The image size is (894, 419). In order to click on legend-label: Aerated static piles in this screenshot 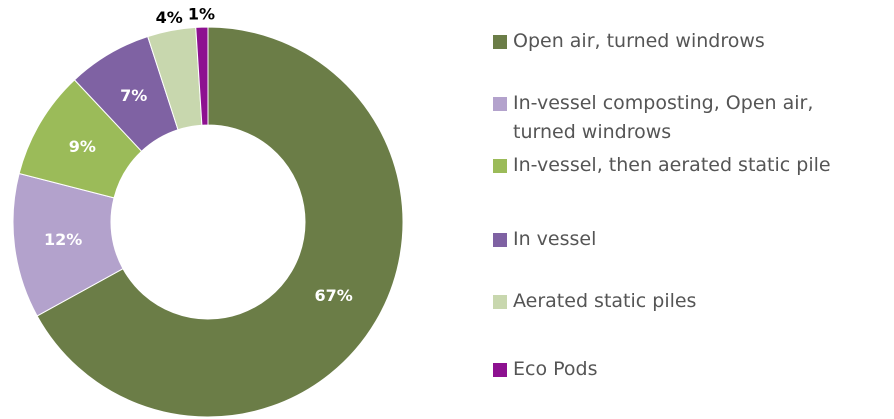, I will do `click(605, 301)`.